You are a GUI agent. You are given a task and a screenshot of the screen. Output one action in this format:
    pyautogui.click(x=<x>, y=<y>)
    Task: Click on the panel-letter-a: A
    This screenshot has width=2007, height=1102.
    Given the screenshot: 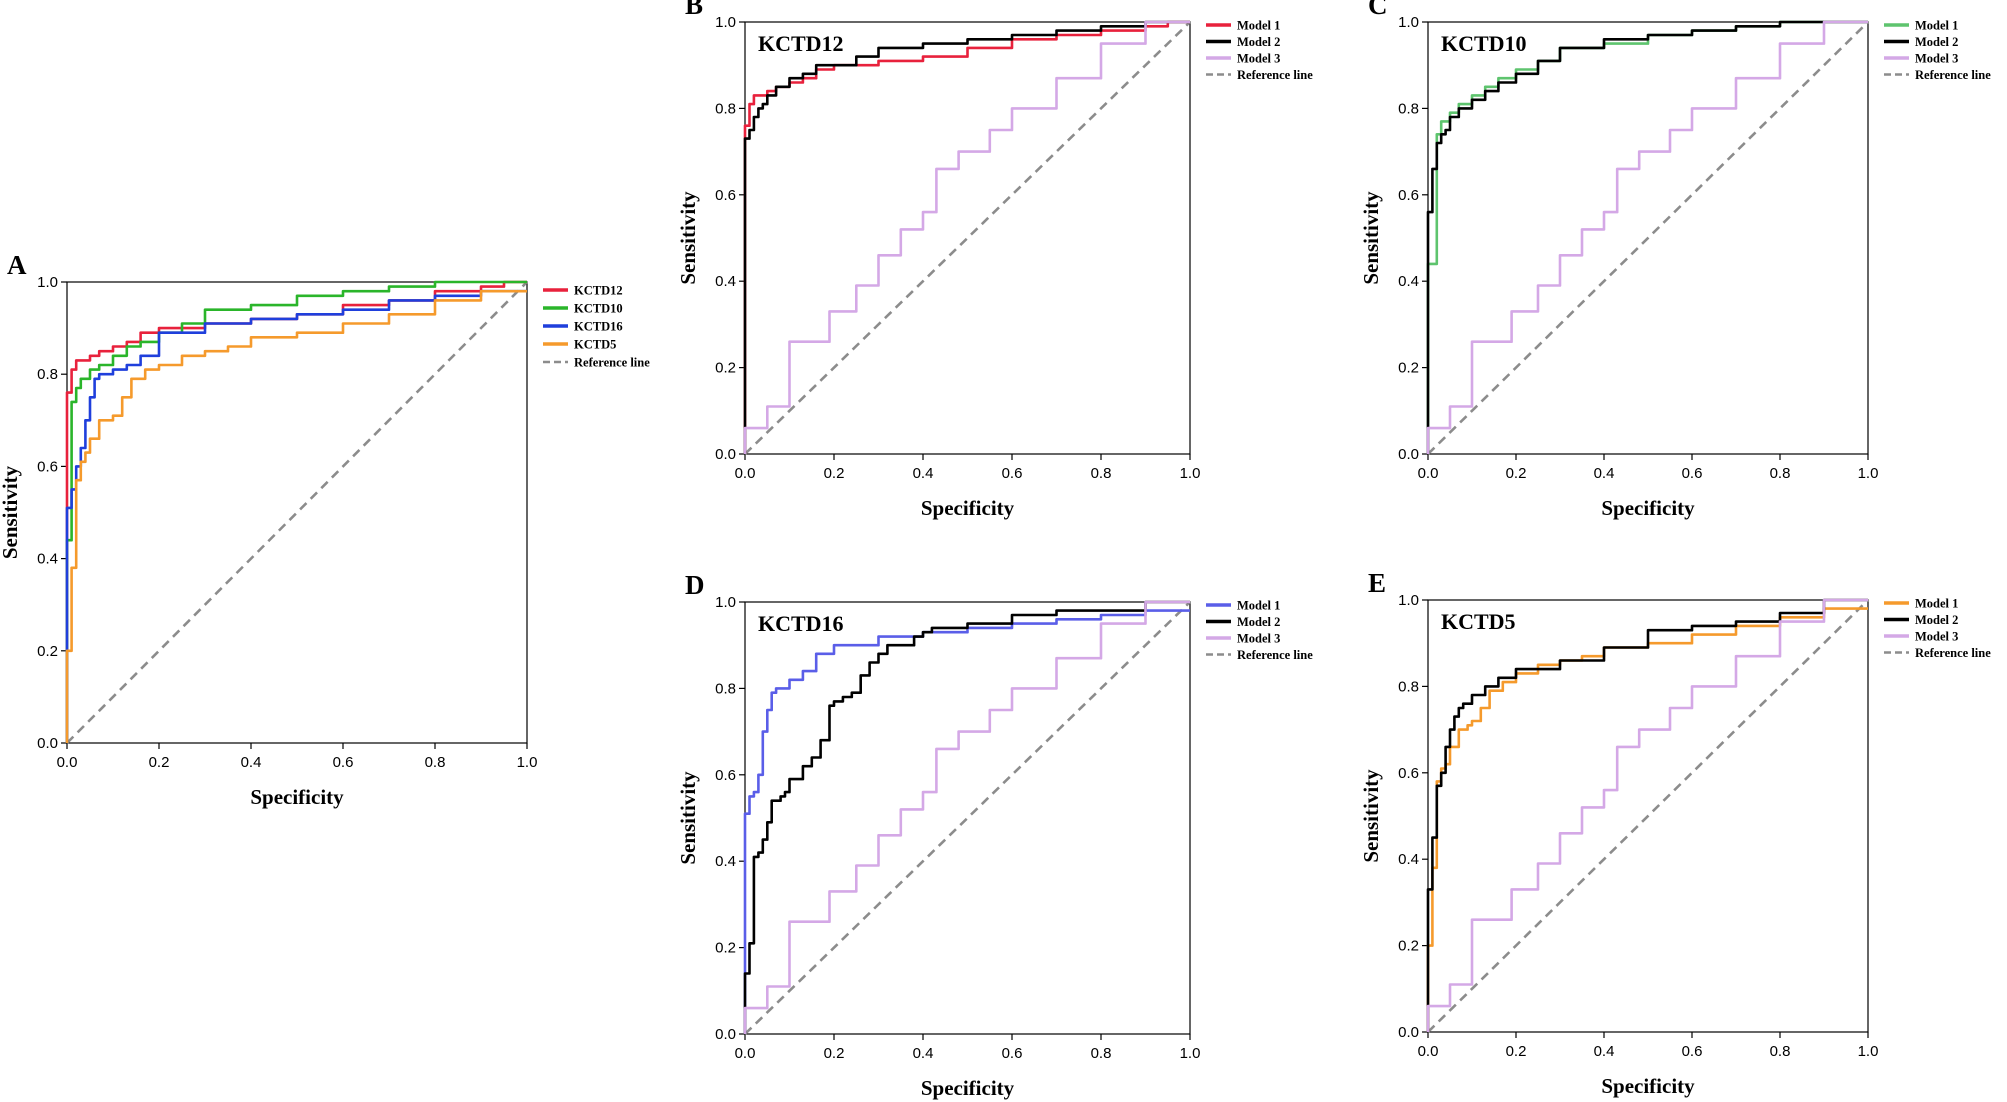 What is the action you would take?
    pyautogui.click(x=17, y=265)
    